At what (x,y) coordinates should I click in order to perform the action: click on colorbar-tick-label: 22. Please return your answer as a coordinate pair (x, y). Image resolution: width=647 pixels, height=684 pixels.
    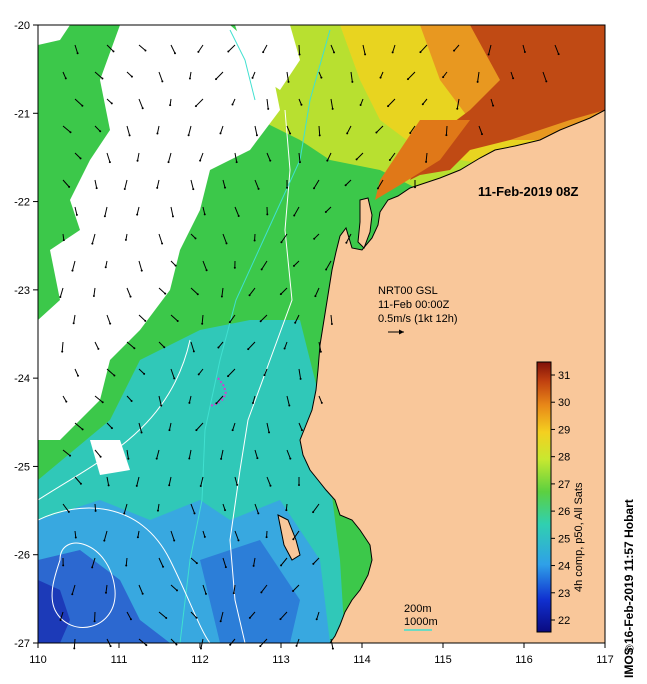
    Looking at the image, I should click on (564, 621).